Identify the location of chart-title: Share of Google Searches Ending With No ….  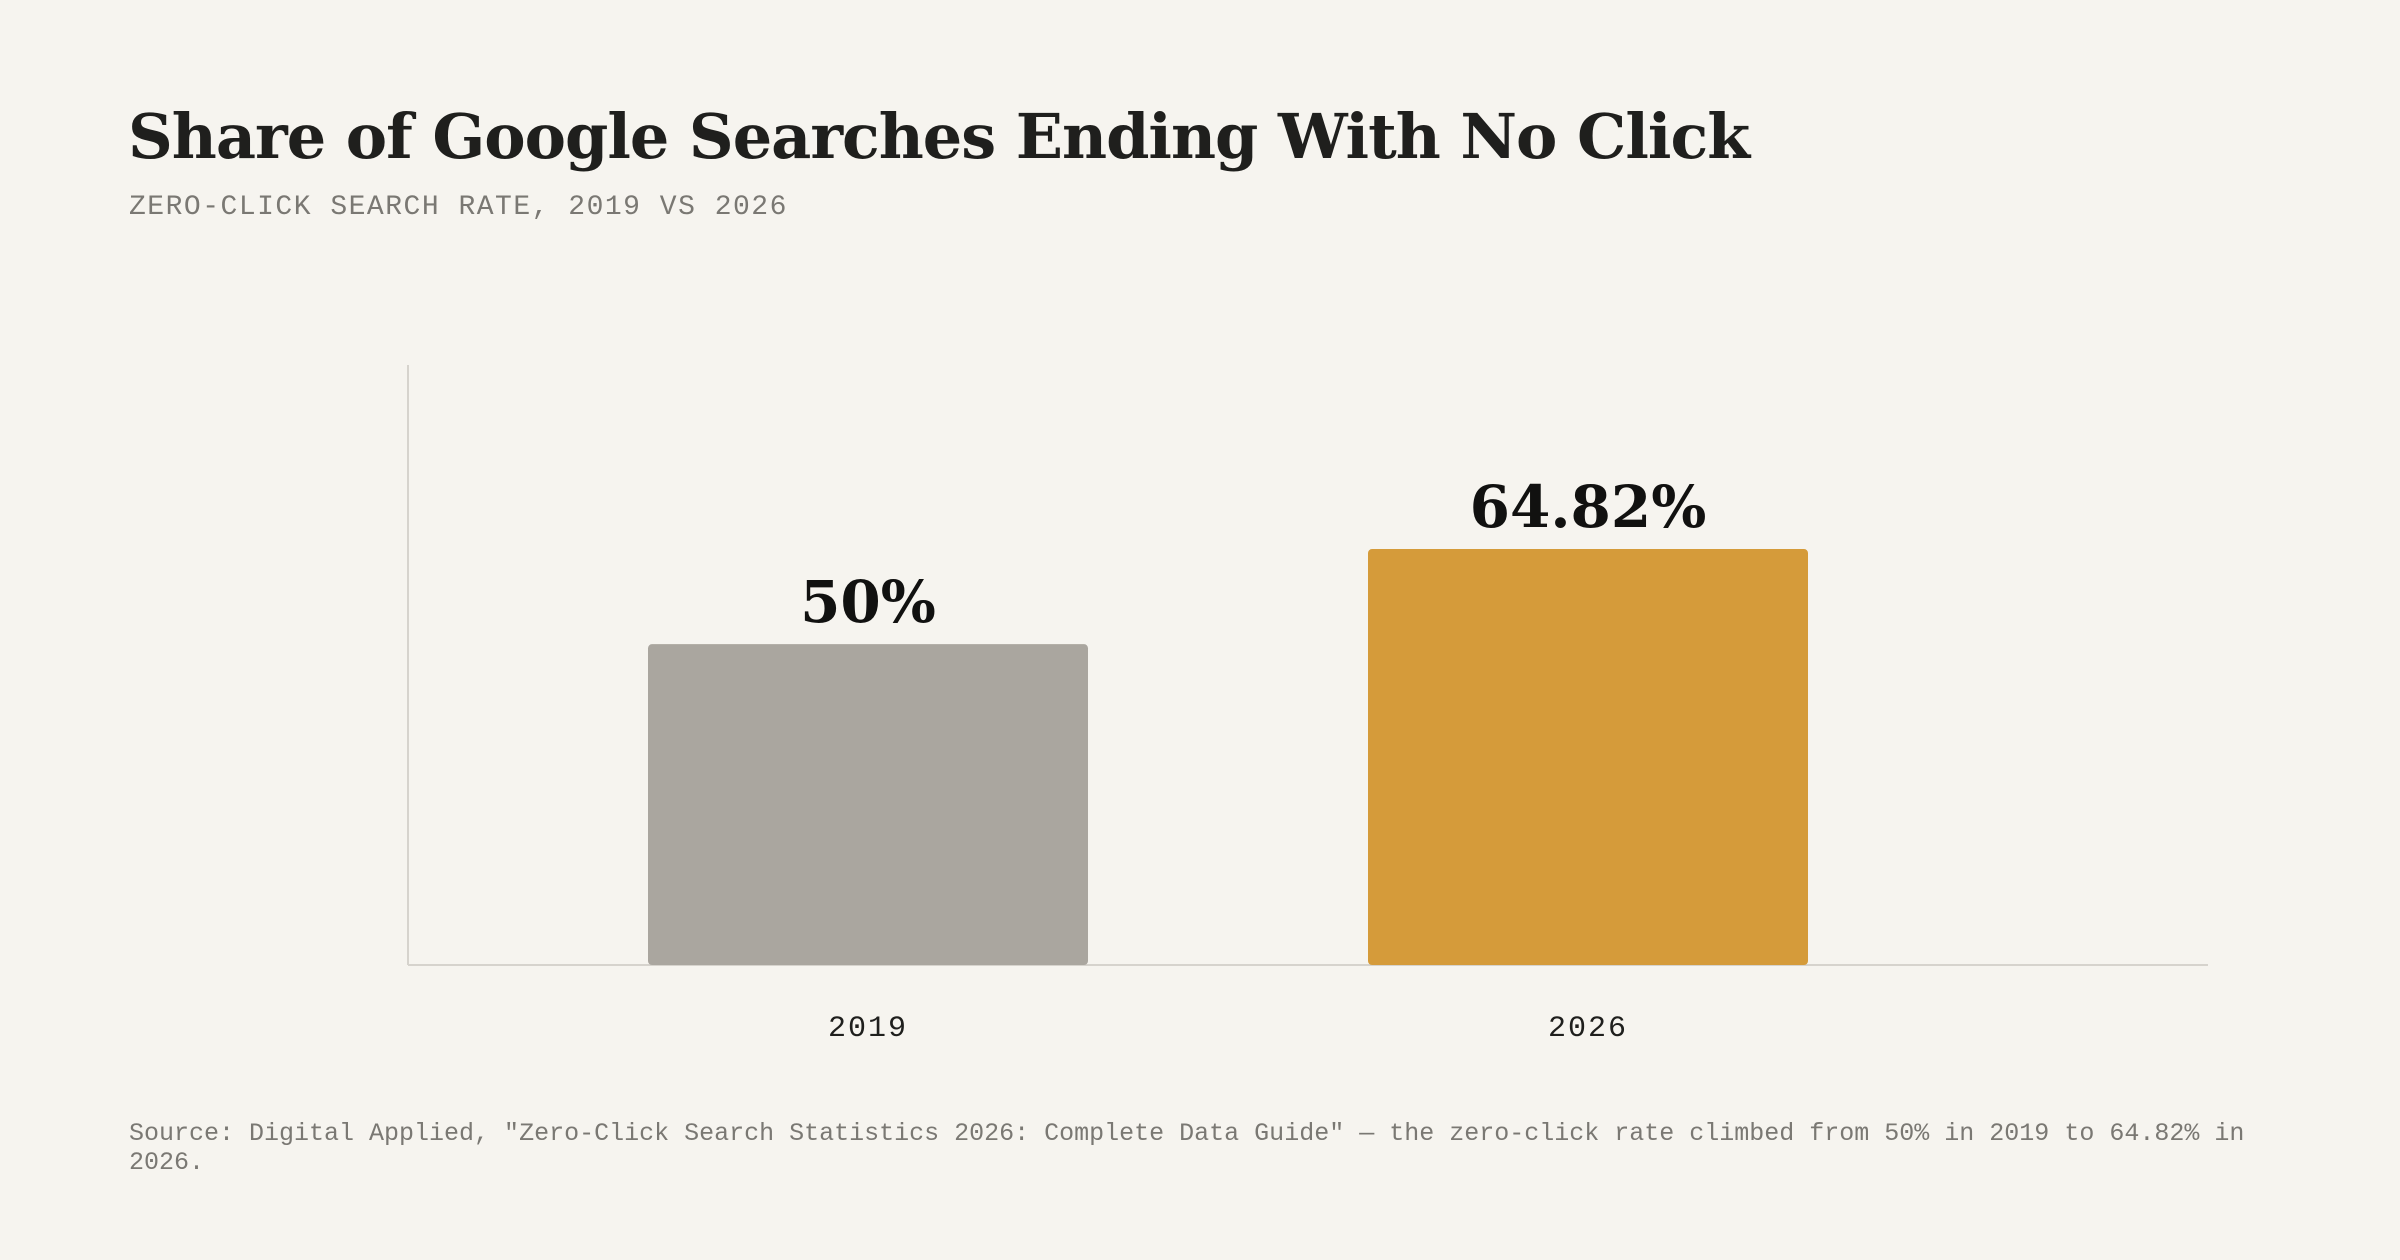
(939, 136).